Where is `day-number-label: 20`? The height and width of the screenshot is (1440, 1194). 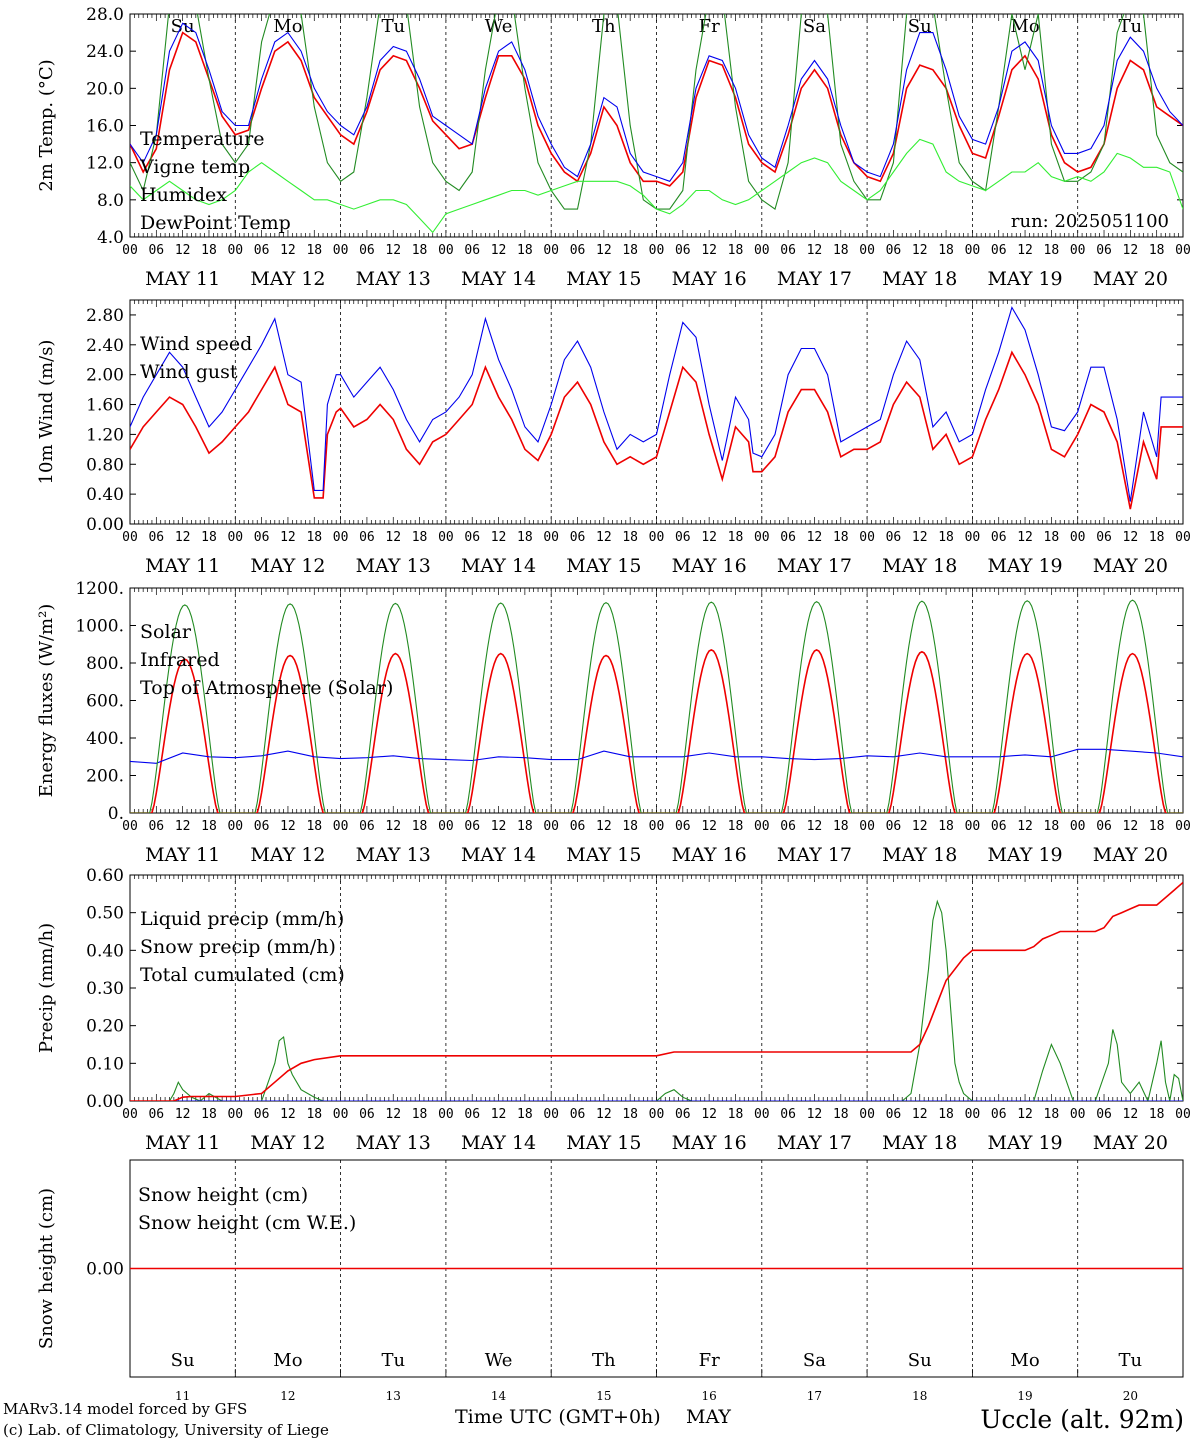 day-number-label: 20 is located at coordinates (1130, 1396).